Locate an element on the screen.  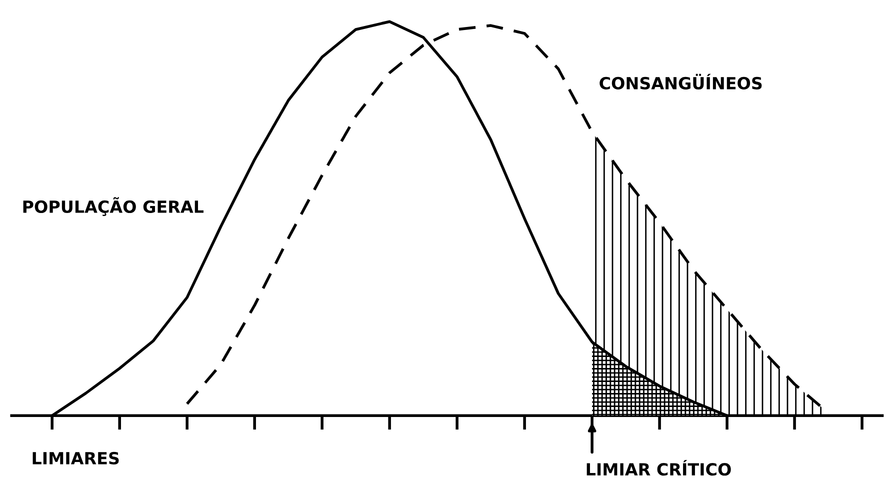
text: LIMIAR CRÍTICO is located at coordinates (658, 468).